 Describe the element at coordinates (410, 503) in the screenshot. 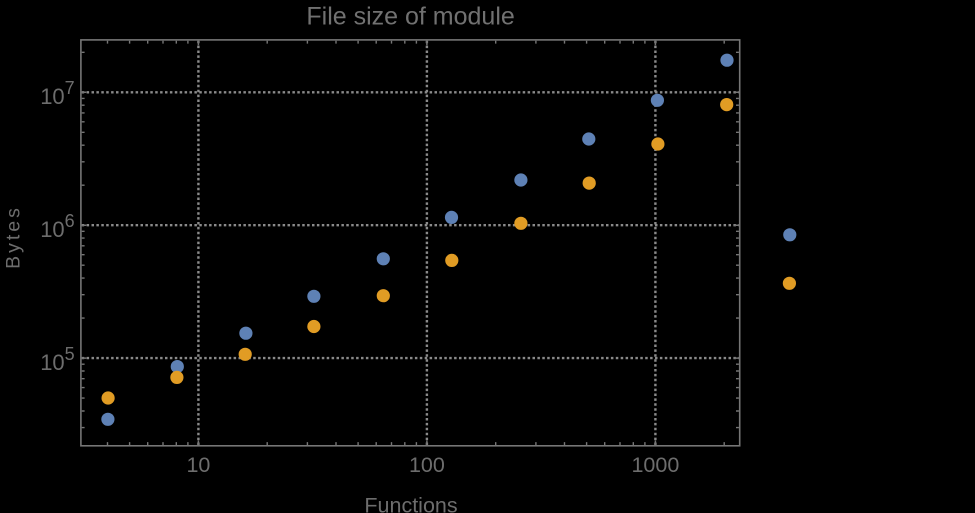

I see `svg-text: Functions` at that location.